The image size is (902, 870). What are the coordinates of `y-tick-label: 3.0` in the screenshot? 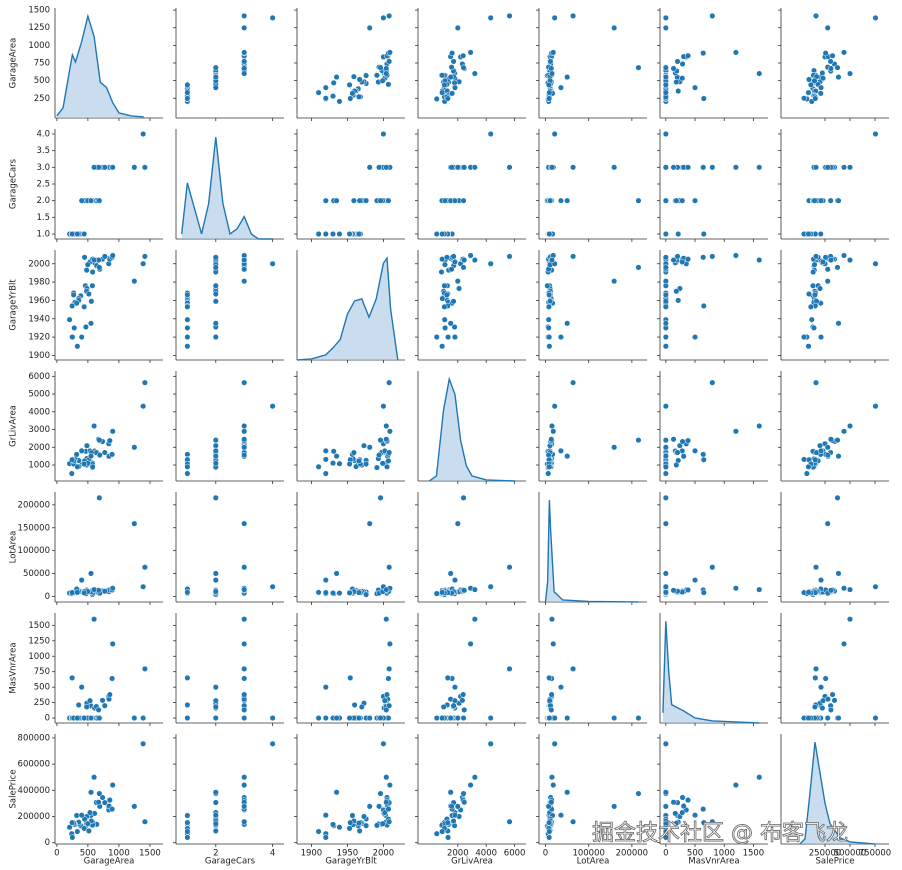 It's located at (43, 168).